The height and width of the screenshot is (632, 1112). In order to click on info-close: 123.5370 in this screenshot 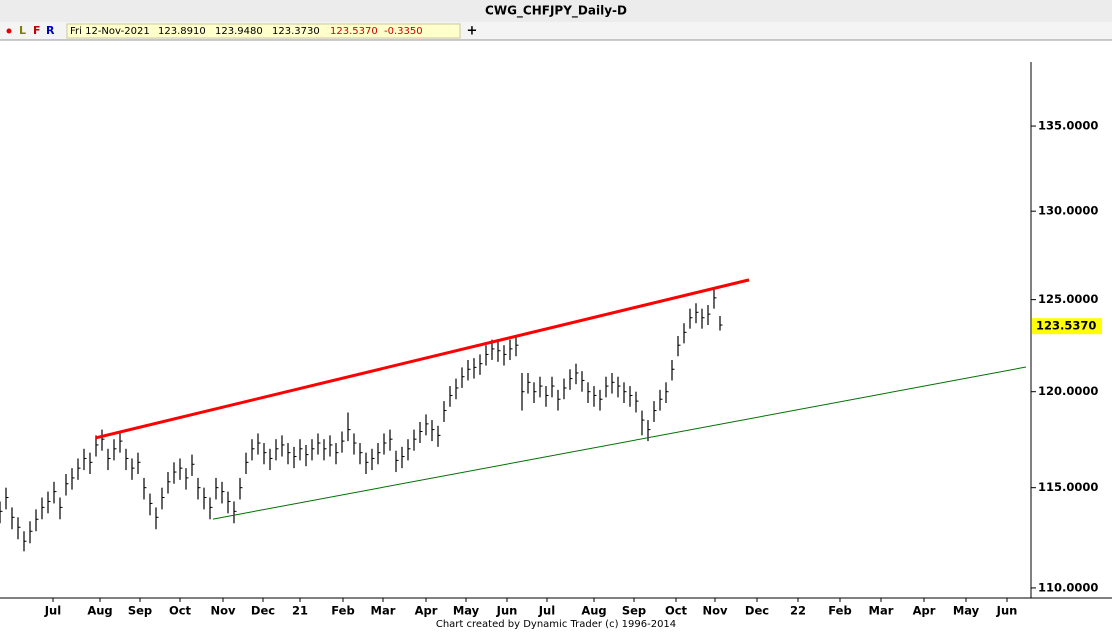, I will do `click(354, 31)`.